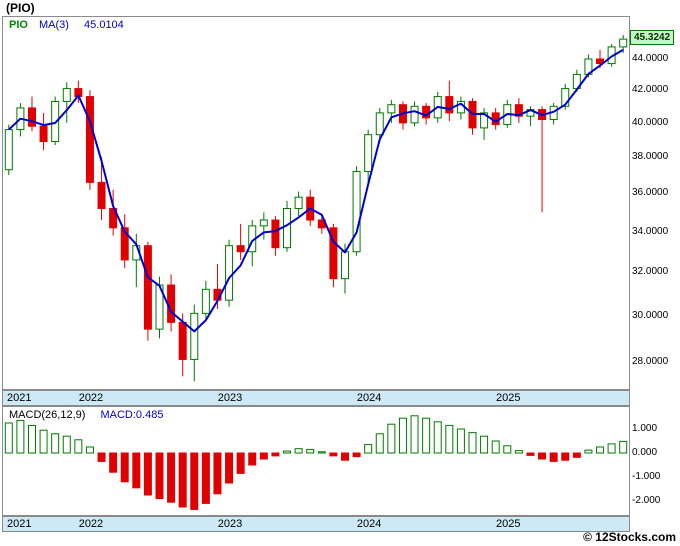 The height and width of the screenshot is (546, 680). I want to click on legend-symbol: PIO, so click(18, 25).